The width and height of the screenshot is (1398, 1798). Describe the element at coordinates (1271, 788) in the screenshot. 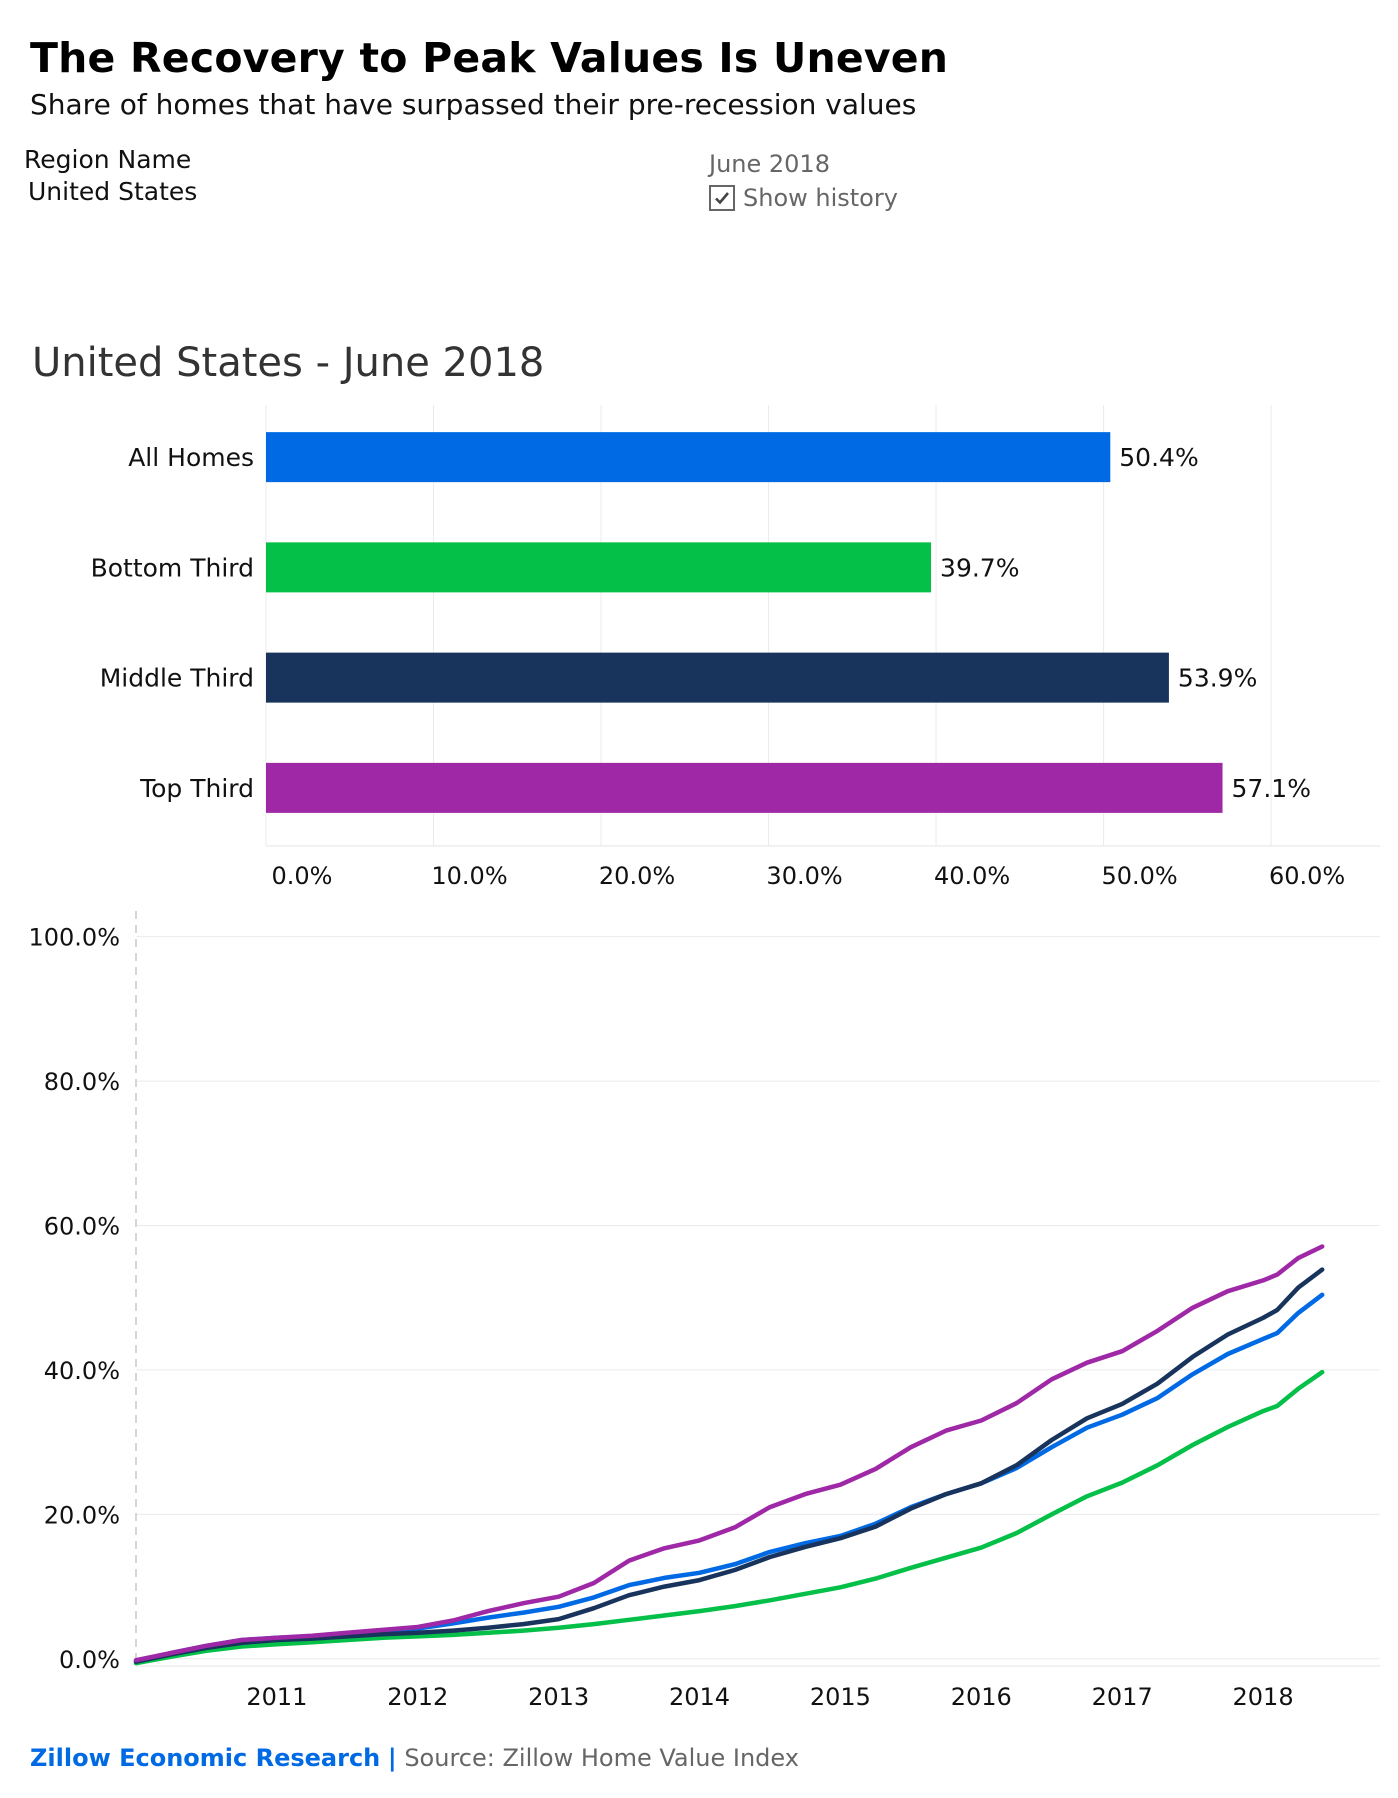

I see `bar-data-label: 57.1%` at that location.